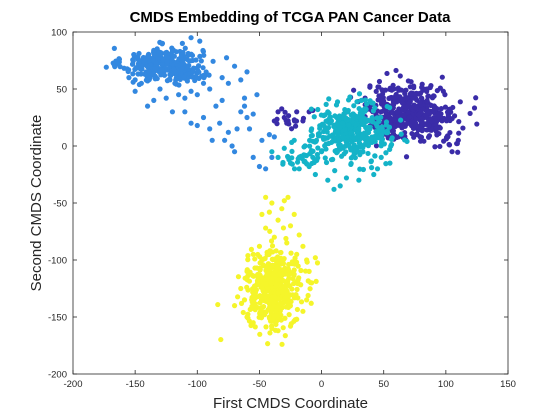 The image size is (560, 420). I want to click on y-axis-label: Second CMDS Coordinate, so click(36, 203).